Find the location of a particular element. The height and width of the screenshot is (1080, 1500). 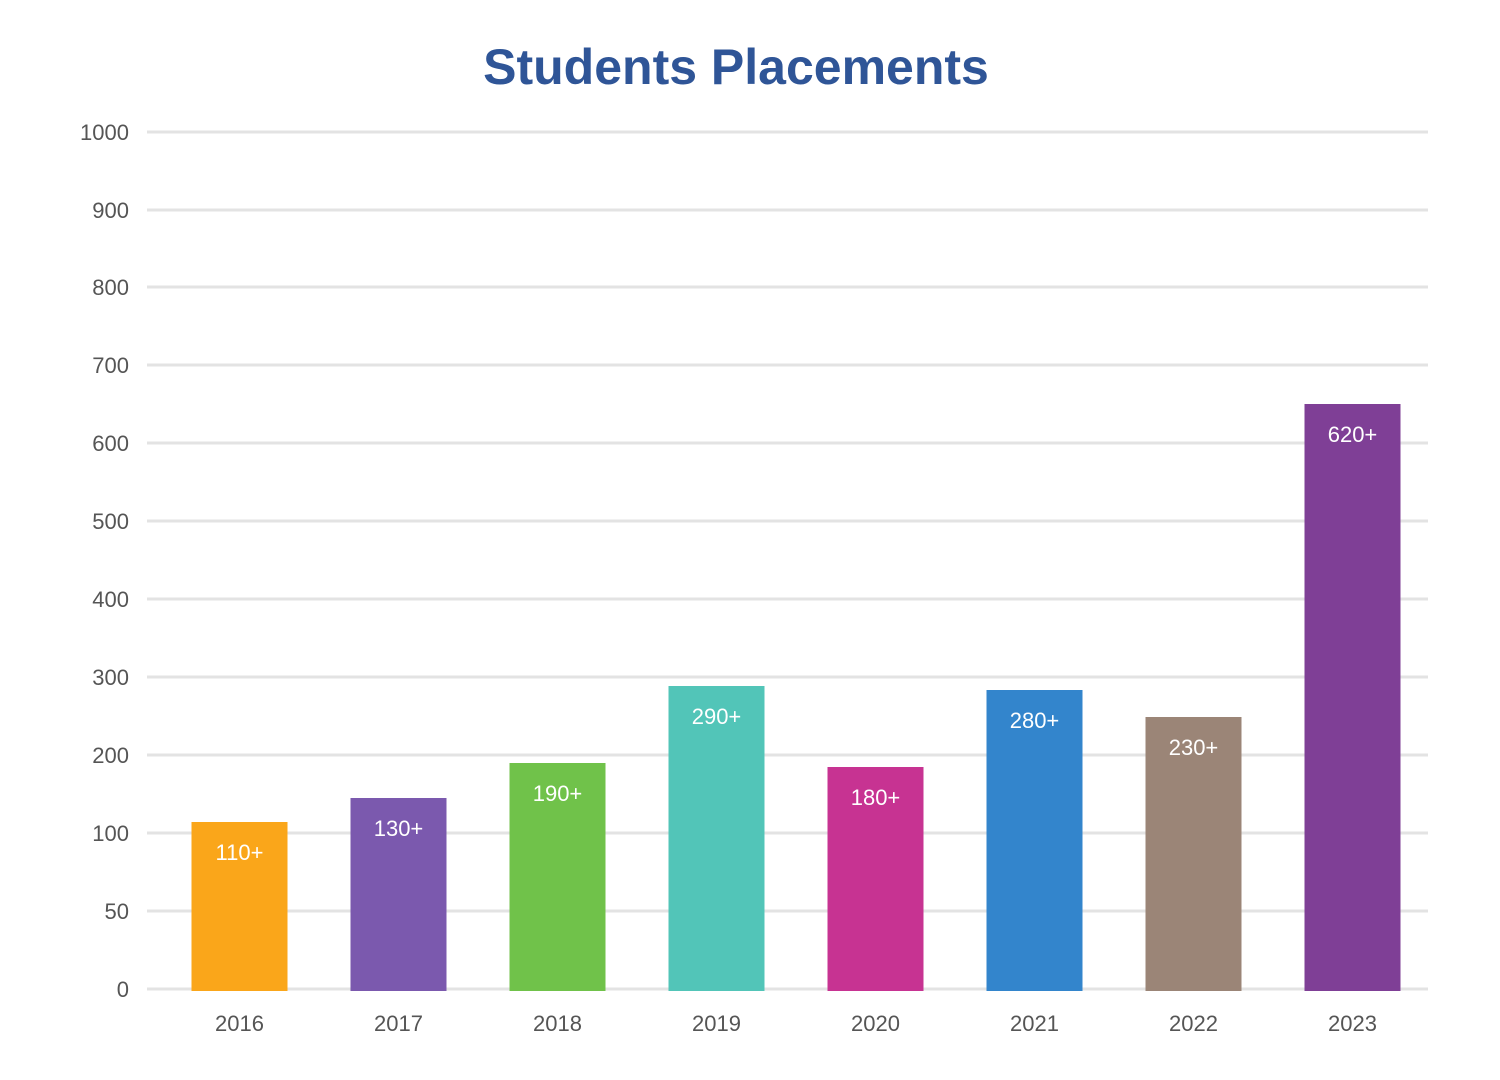

y-tick-label: 200 is located at coordinates (110, 755).